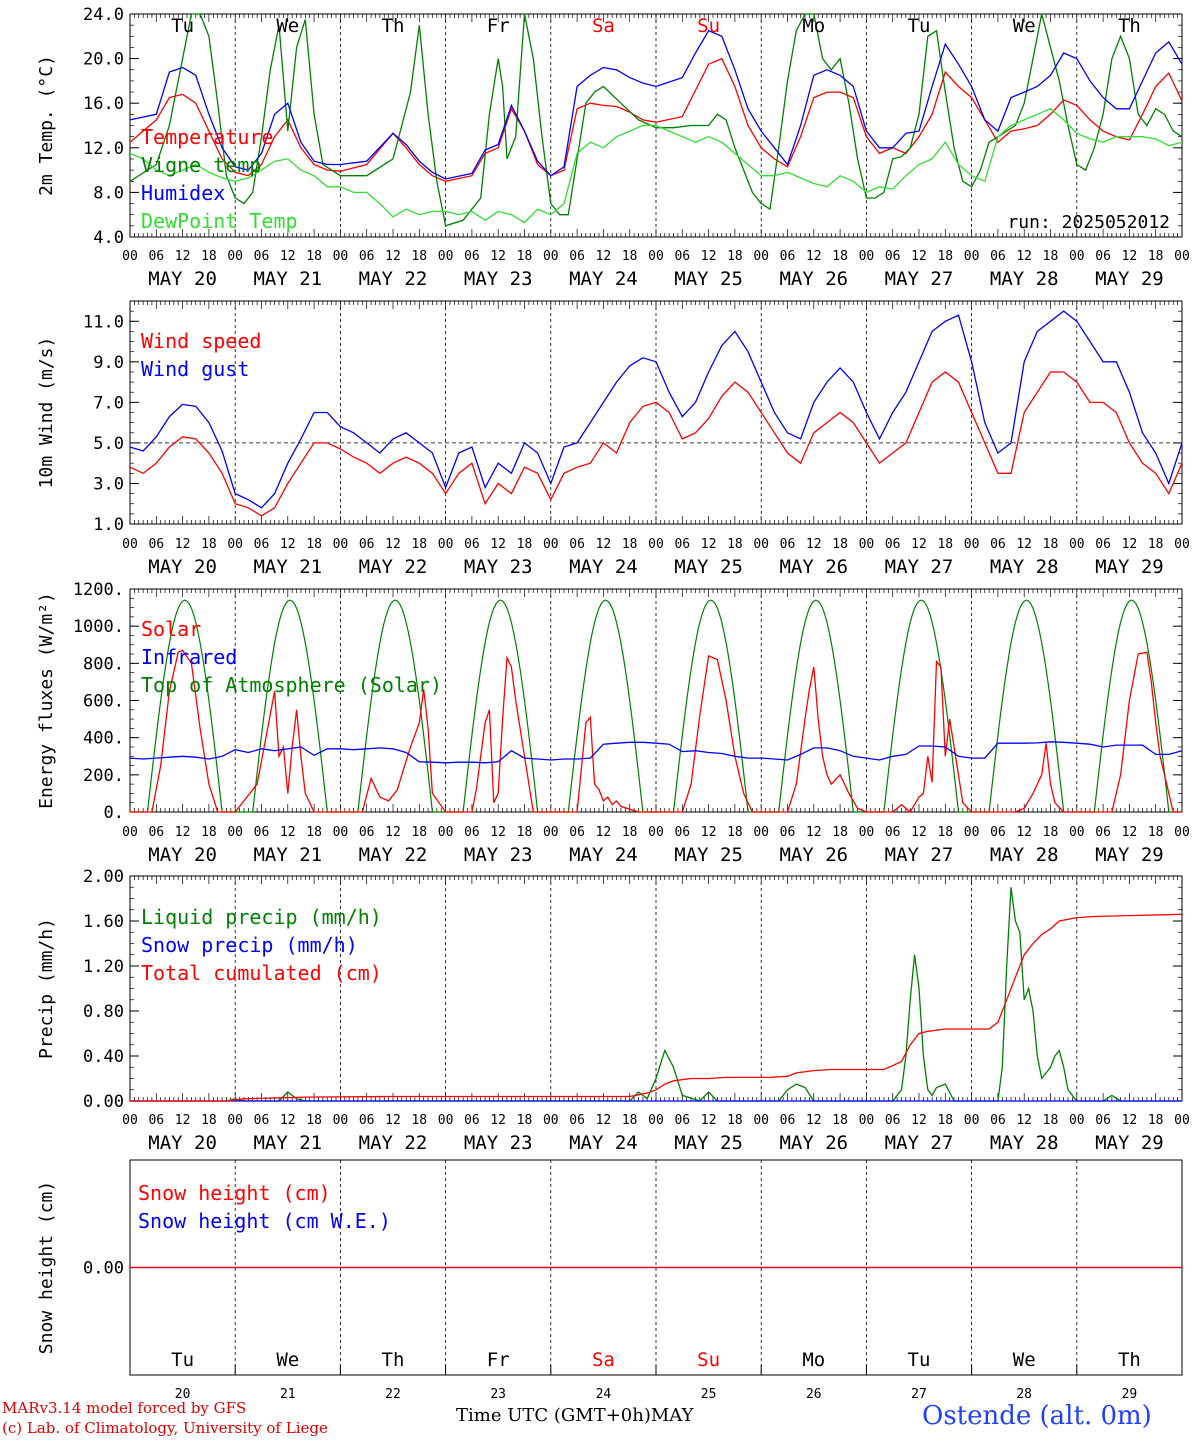 The height and width of the screenshot is (1440, 1194). Describe the element at coordinates (103, 664) in the screenshot. I see `y-tick-label: 800.` at that location.